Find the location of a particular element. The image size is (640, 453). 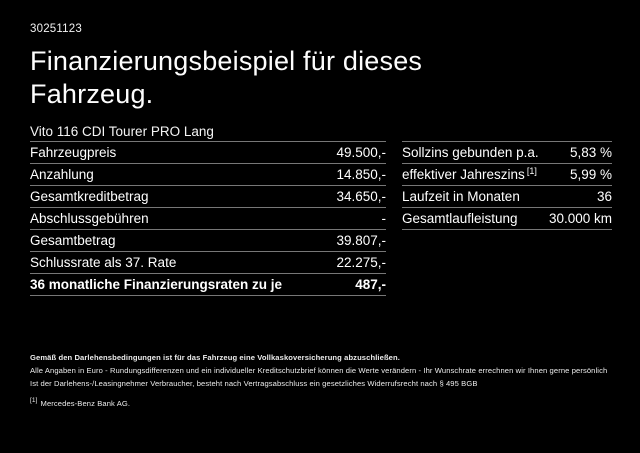

row-label: Abschlussgebühren is located at coordinates (89, 218).